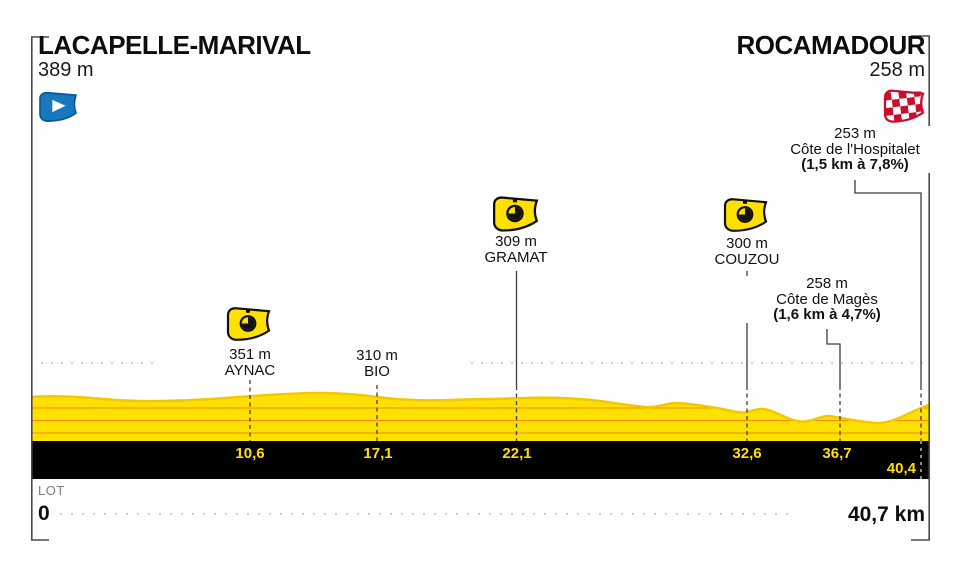 Image resolution: width=960 pixels, height=579 pixels. I want to click on terrain-top-edge, so click(480, 408).